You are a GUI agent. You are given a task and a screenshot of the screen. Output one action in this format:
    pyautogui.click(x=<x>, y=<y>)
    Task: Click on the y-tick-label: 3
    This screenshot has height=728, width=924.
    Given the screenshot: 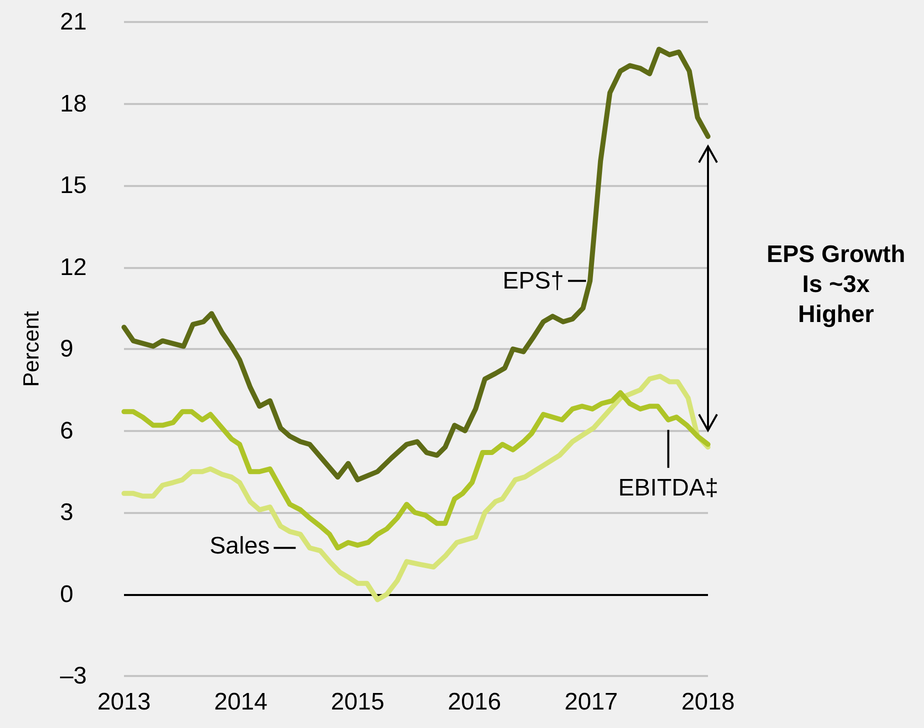 What is the action you would take?
    pyautogui.click(x=67, y=512)
    